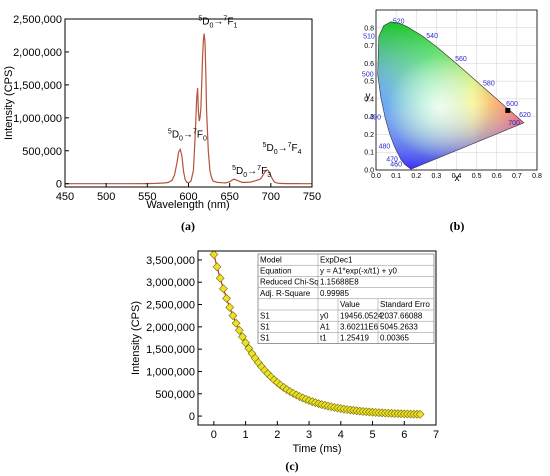 This screenshot has width=550, height=476. What do you see at coordinates (251, 172) in the screenshot?
I see `panel-a-transition-label: 5D0→7F3` at bounding box center [251, 172].